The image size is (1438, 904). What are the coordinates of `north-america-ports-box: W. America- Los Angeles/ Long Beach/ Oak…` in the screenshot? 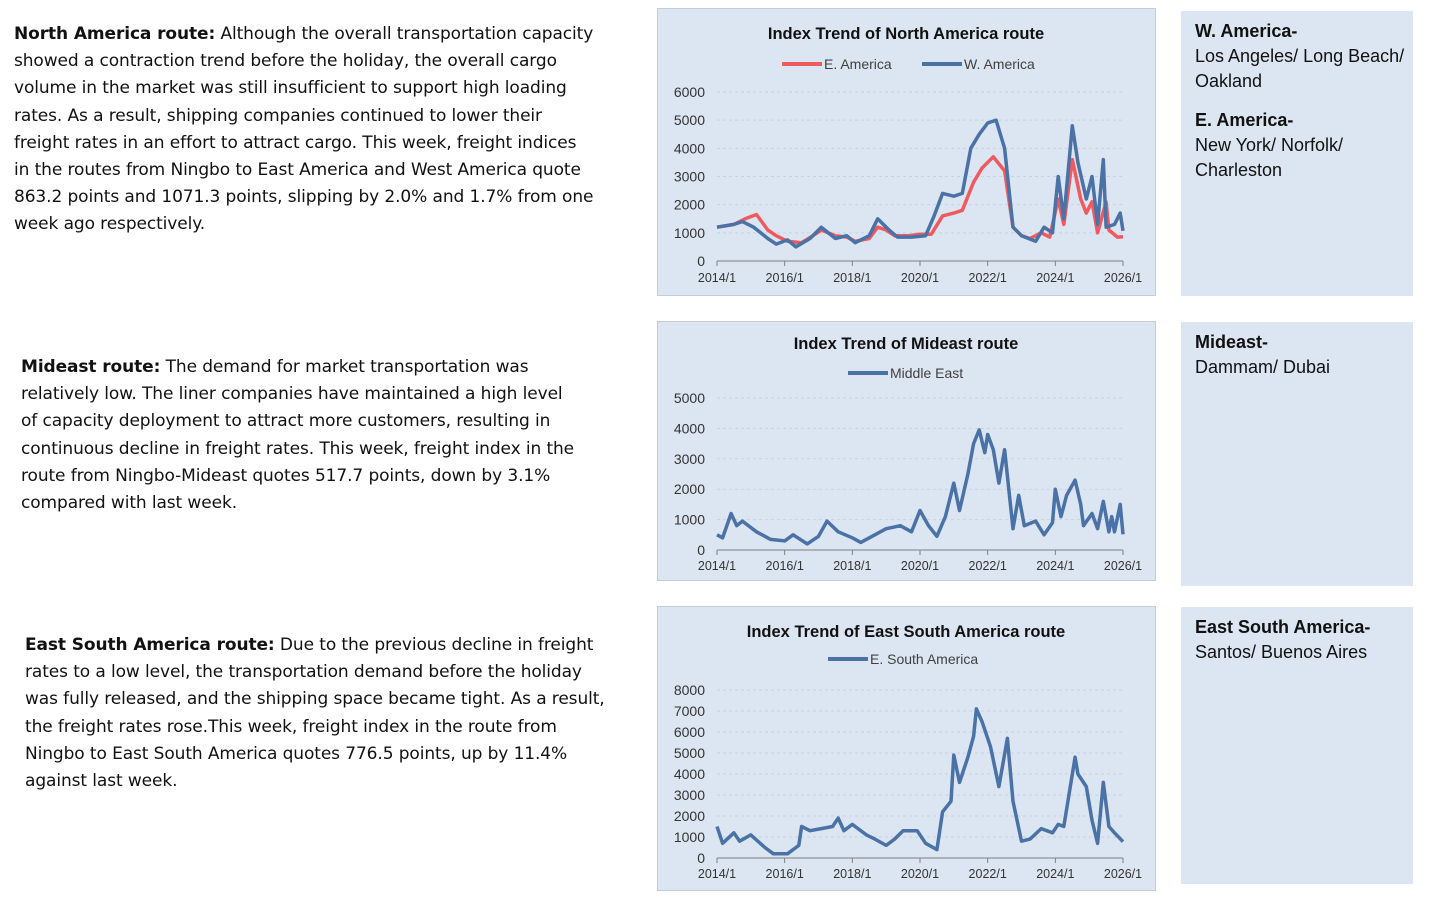 It's located at (1297, 153).